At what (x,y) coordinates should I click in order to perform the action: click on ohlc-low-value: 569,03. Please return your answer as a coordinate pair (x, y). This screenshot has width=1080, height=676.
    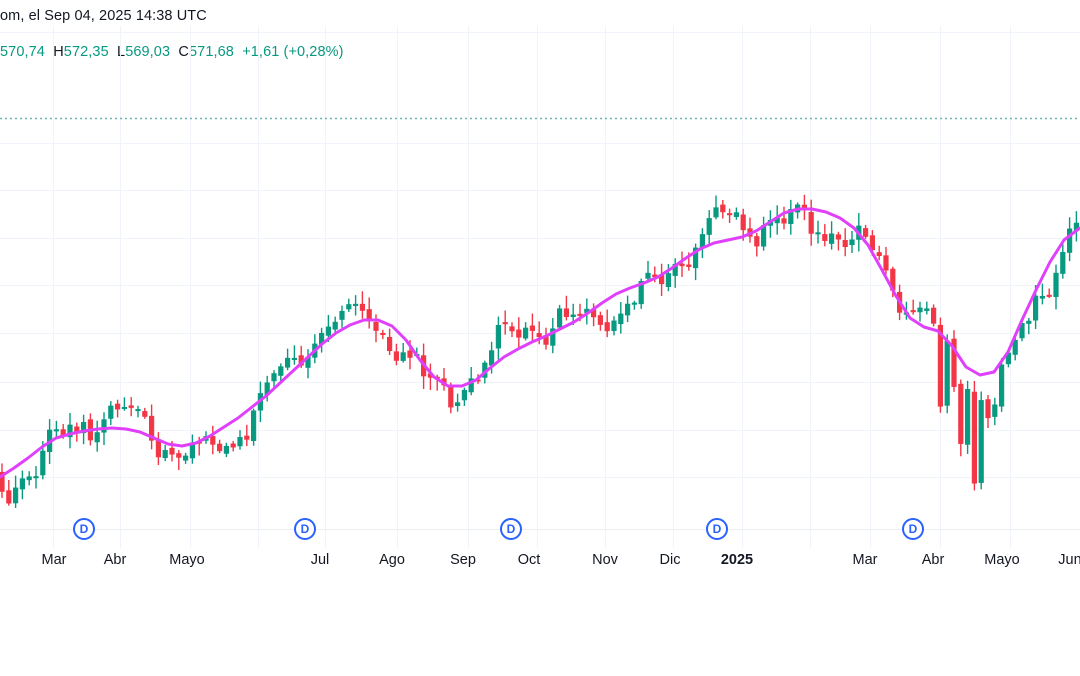
    Looking at the image, I should click on (148, 52).